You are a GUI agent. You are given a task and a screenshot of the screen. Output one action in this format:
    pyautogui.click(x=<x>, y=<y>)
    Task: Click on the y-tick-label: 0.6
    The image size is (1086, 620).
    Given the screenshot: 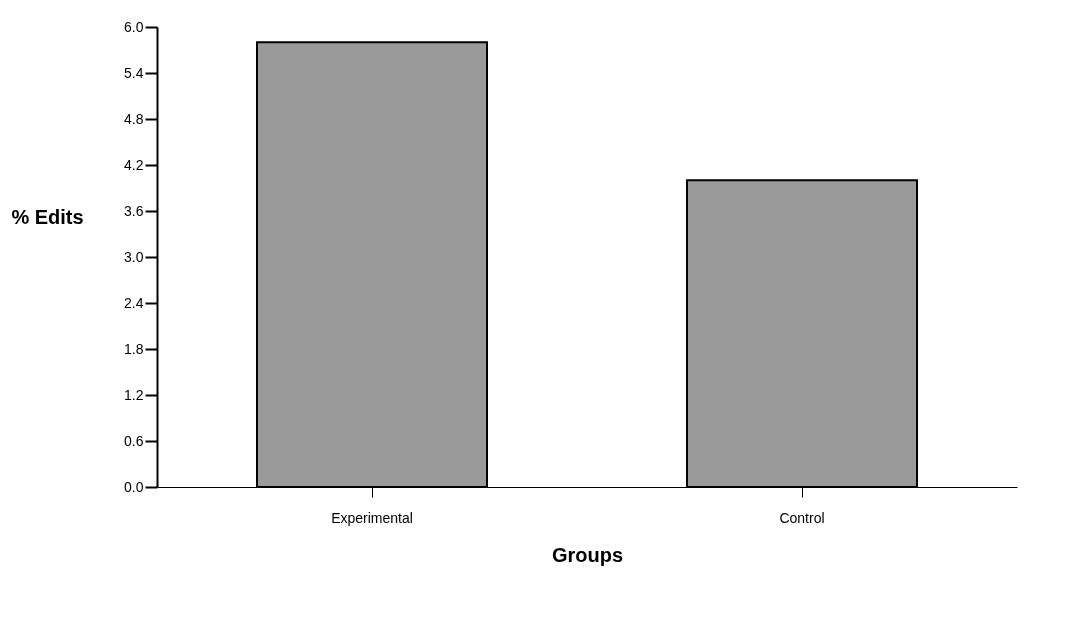 What is the action you would take?
    pyautogui.click(x=134, y=440)
    